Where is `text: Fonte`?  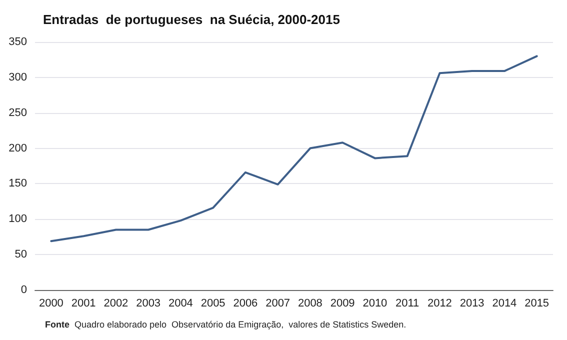
text: Fonte is located at coordinates (57, 325).